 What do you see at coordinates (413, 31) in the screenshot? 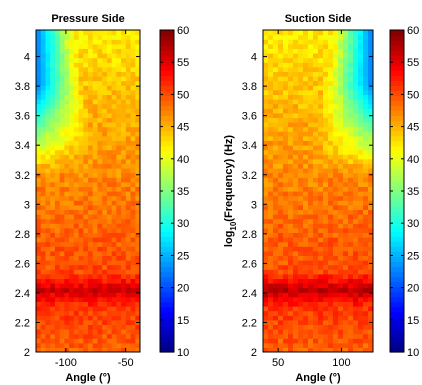
I see `colorbar-tick-label: 60` at bounding box center [413, 31].